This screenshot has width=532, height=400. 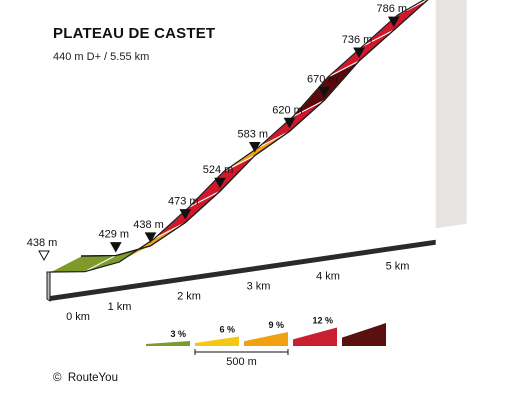 I want to click on distance-tick-label: 1 km, so click(x=120, y=307).